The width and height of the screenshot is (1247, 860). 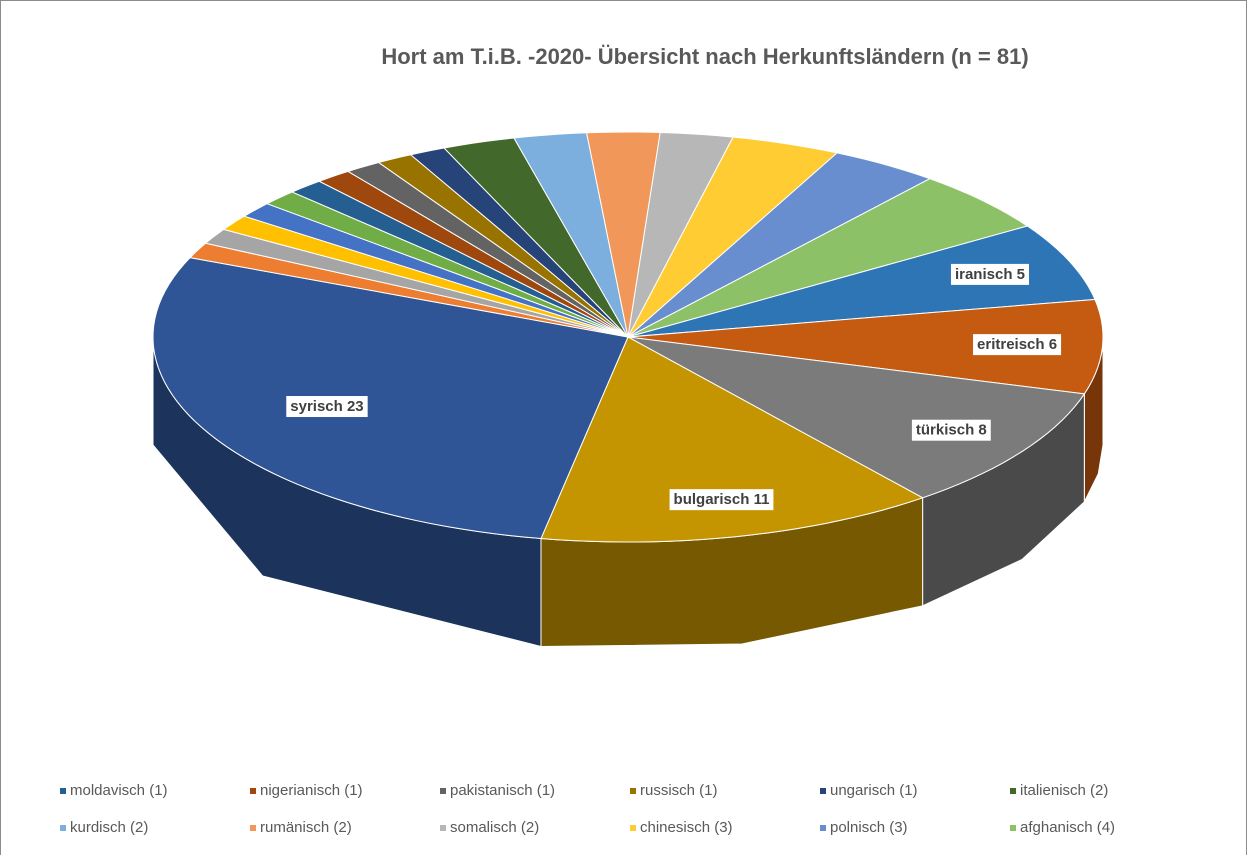 What do you see at coordinates (679, 790) in the screenshot?
I see `legend-label: russisch (1)` at bounding box center [679, 790].